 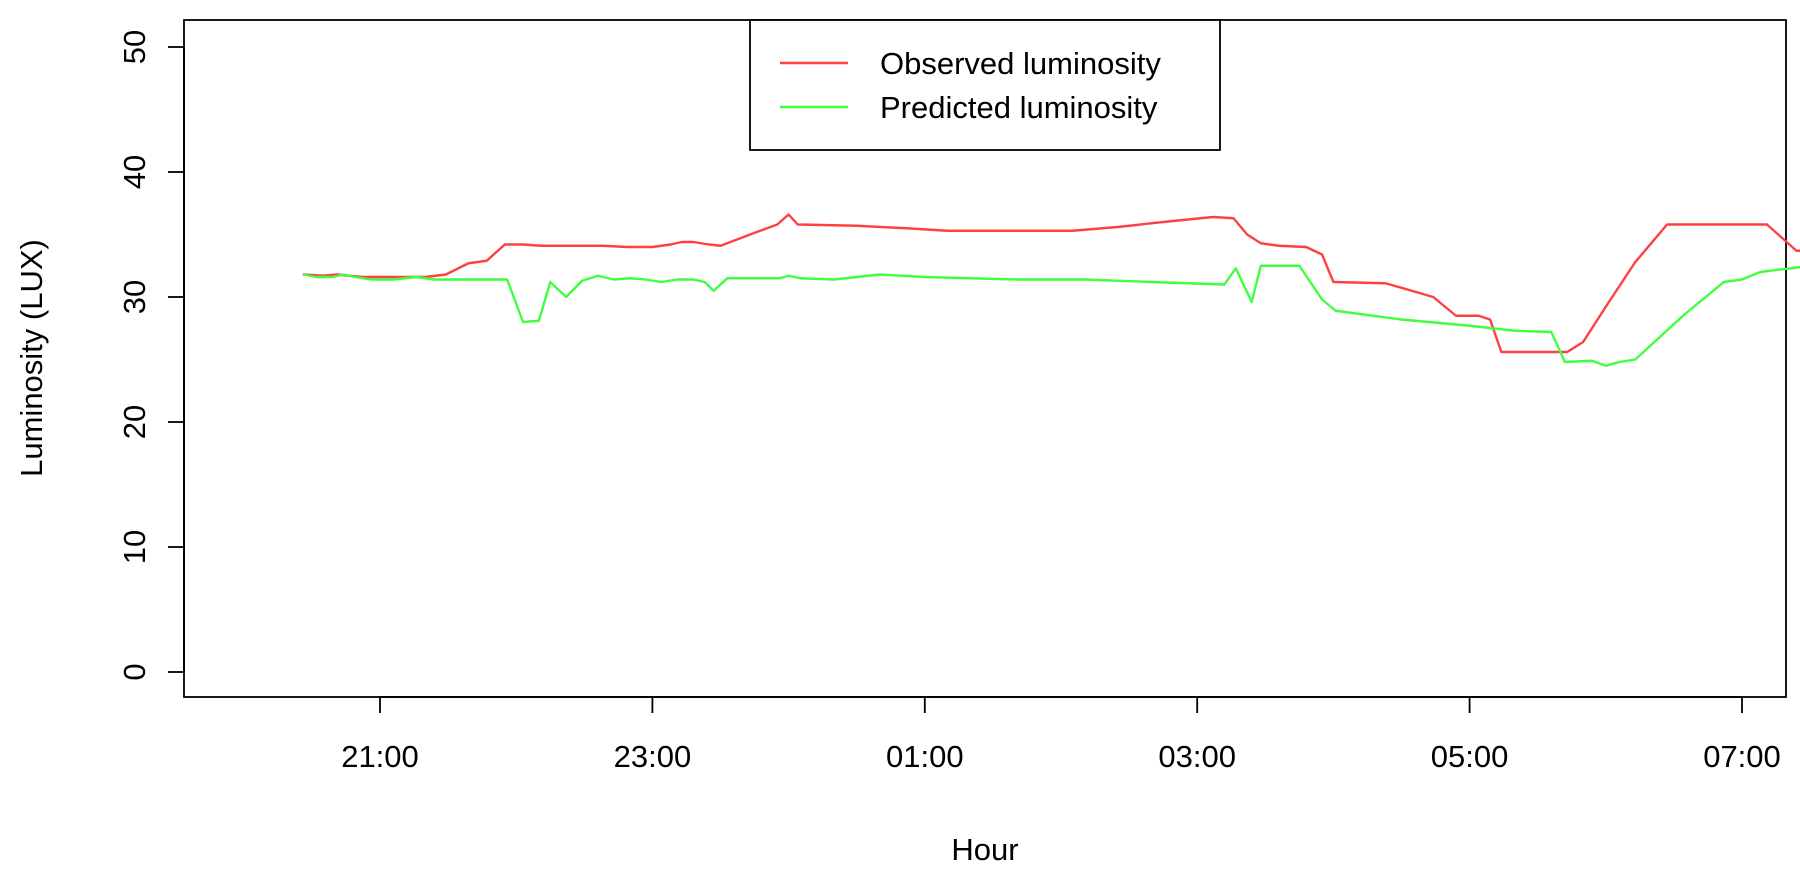 I want to click on legend: Observed luminosity Predicted luminosity, so click(x=985, y=85).